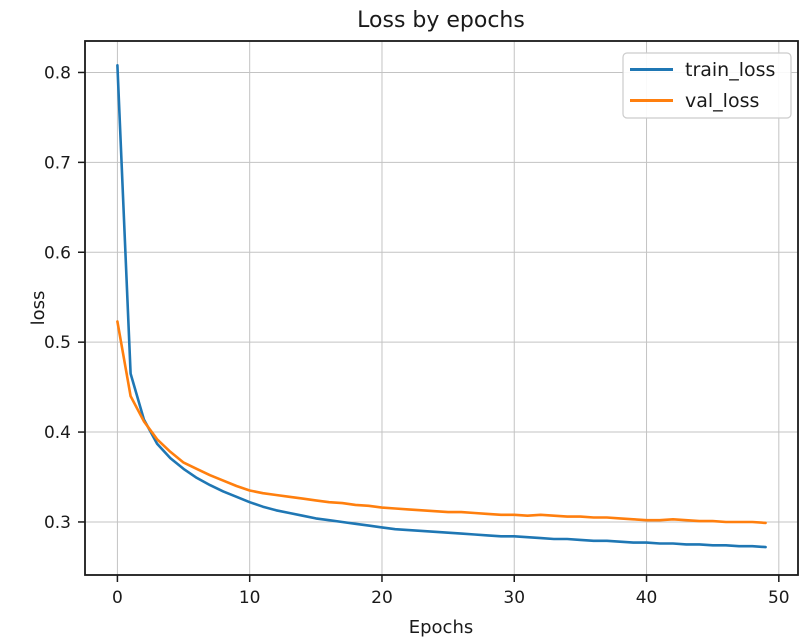 This screenshot has width=804, height=644. What do you see at coordinates (514, 598) in the screenshot?
I see `x-tick-label: 30` at bounding box center [514, 598].